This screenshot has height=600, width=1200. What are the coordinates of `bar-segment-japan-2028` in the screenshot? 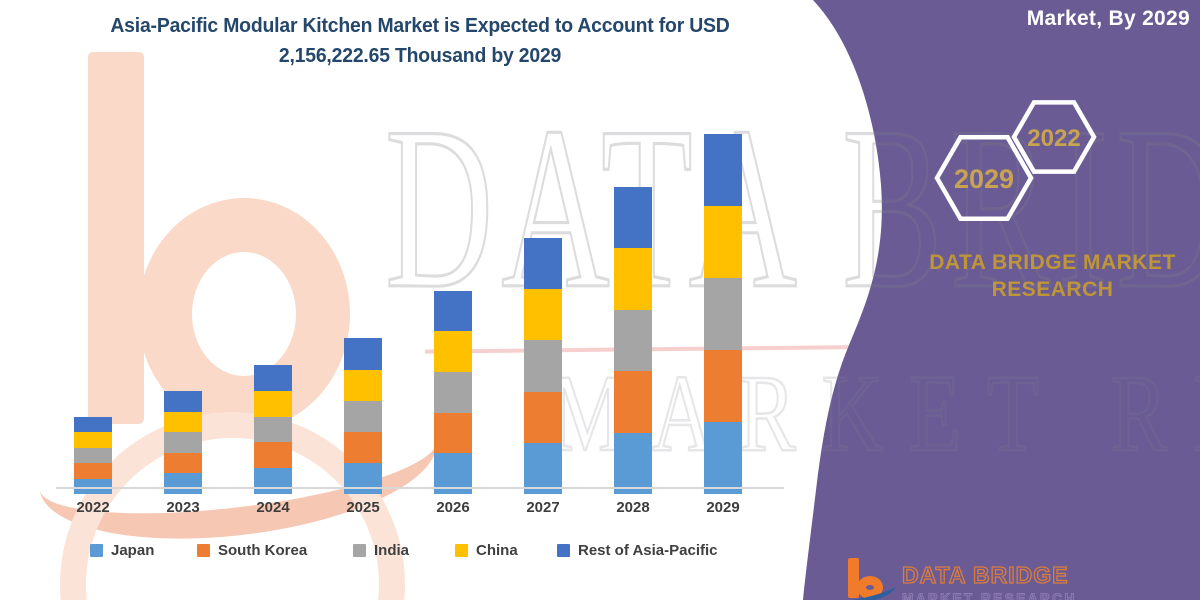 It's located at (633, 463).